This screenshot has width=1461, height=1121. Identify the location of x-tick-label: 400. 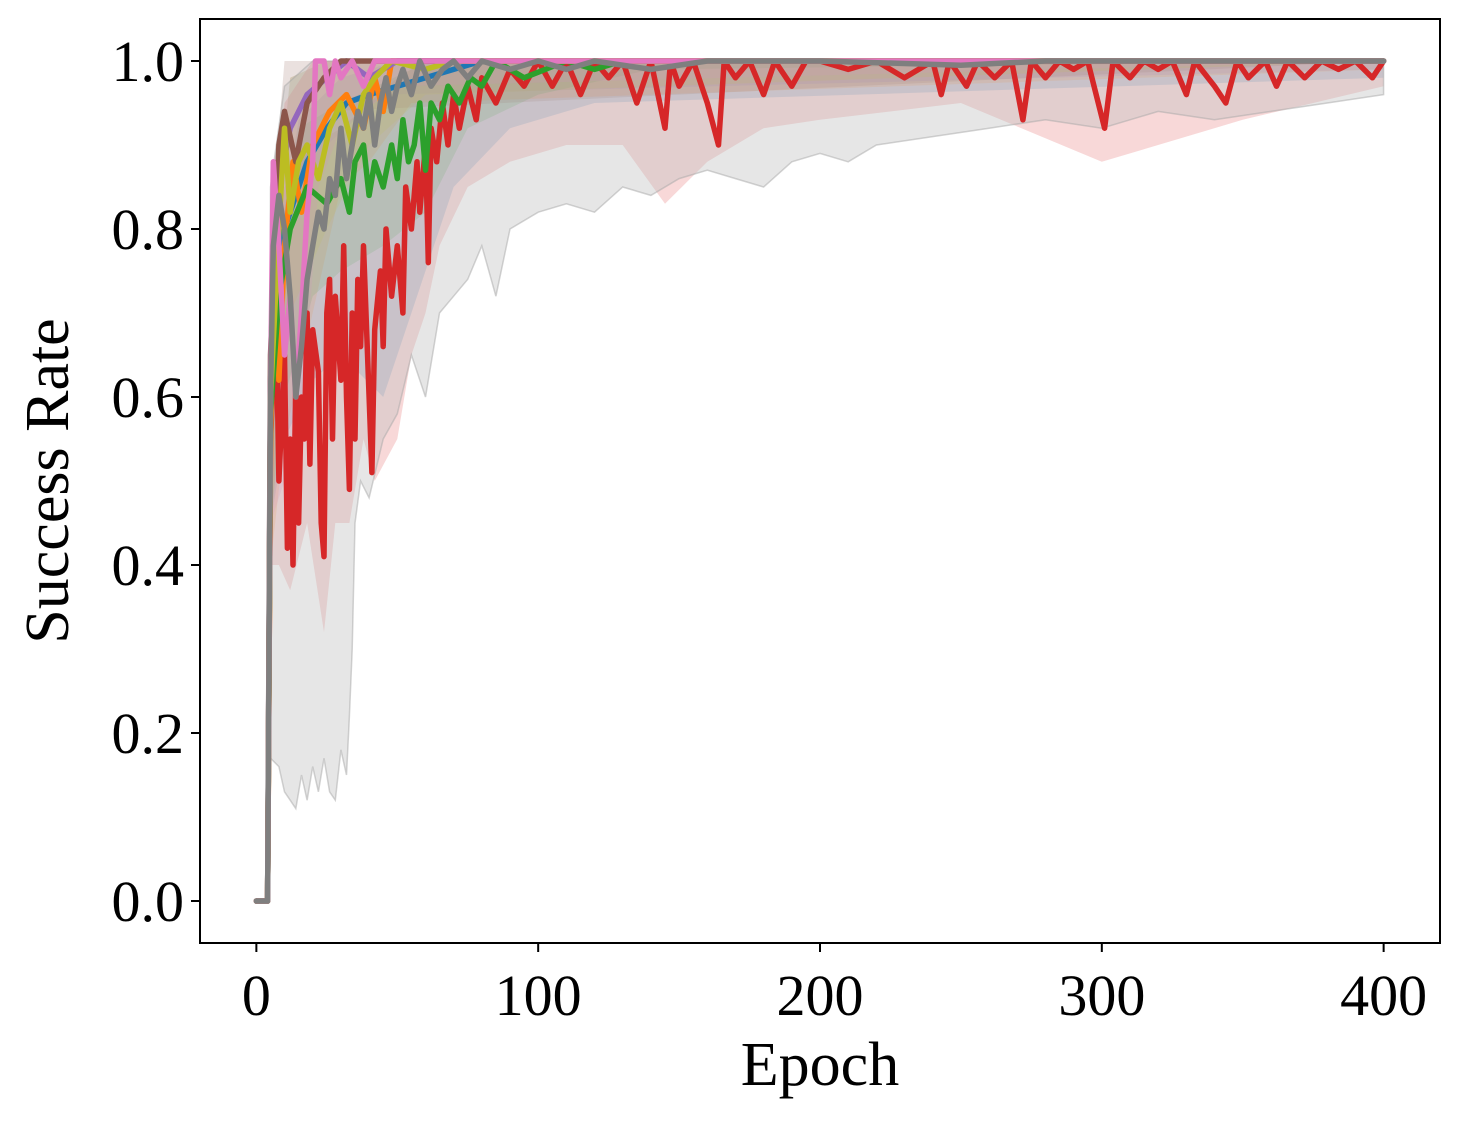
(1383, 995).